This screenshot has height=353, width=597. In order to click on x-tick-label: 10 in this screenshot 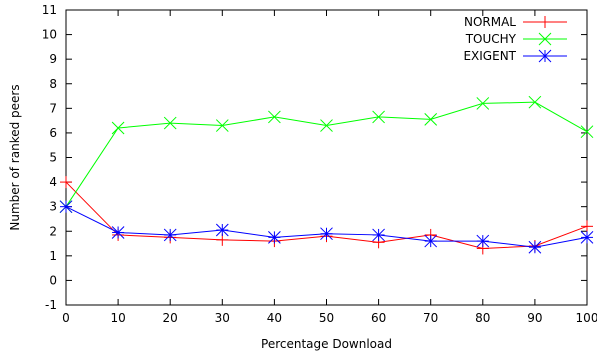, I will do `click(117, 318)`.